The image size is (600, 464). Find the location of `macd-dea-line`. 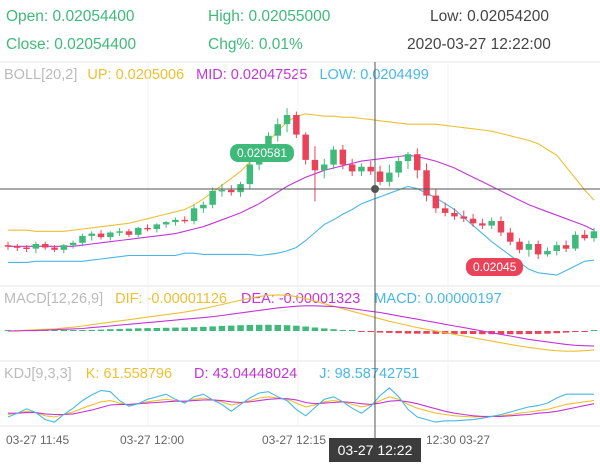

macd-dea-line is located at coordinates (301, 326).